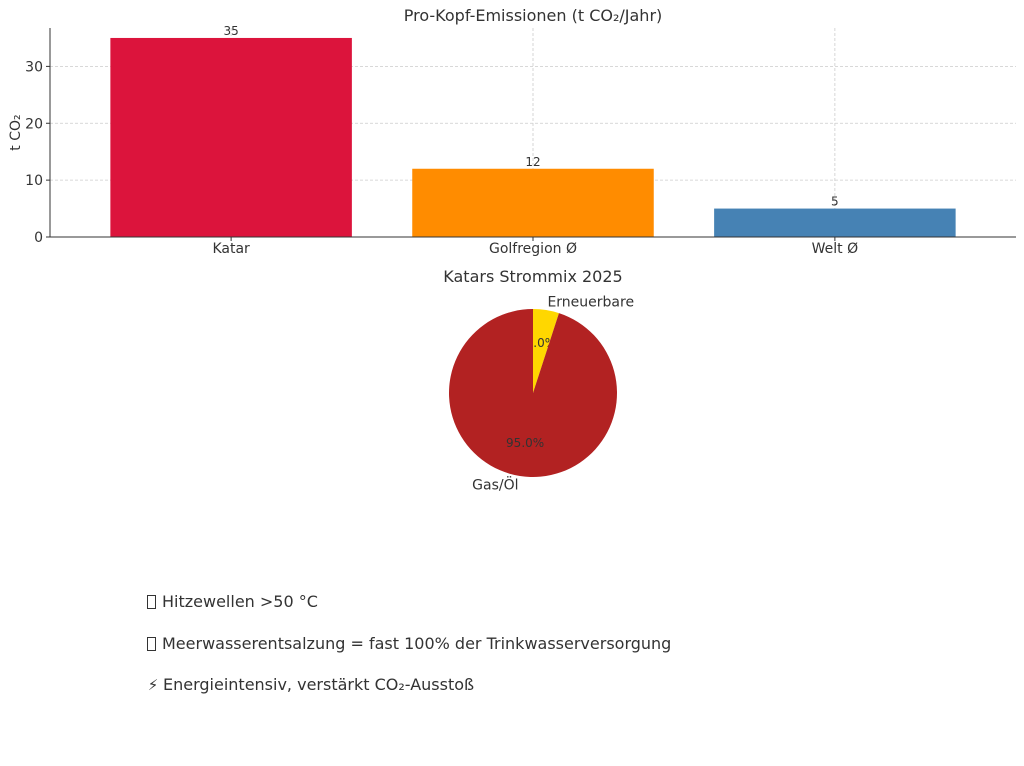 Image resolution: width=1024 pixels, height=766 pixels. Describe the element at coordinates (34, 124) in the screenshot. I see `y-tick-label: 20` at that location.